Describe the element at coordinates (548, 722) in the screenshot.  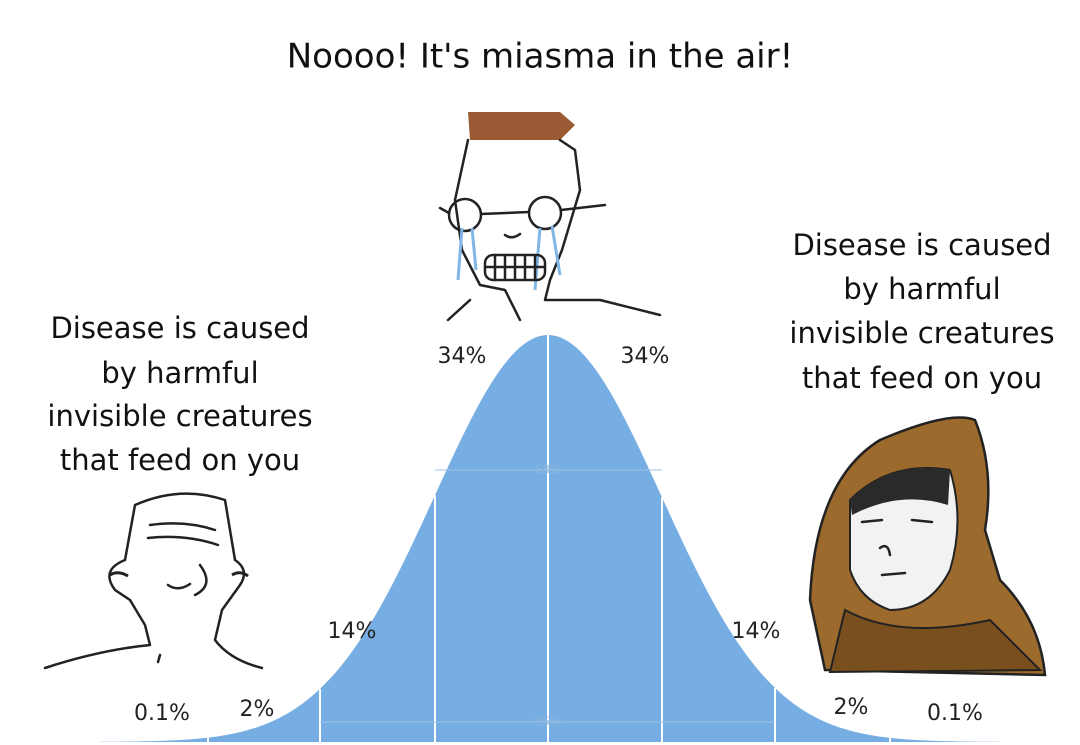
I see `inner-label: 95%` at that location.